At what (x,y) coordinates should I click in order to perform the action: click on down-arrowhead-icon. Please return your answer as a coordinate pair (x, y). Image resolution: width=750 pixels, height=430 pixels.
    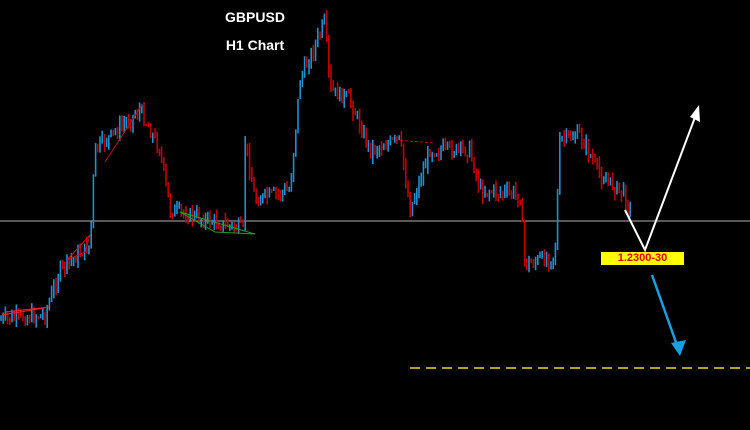
    Looking at the image, I should click on (678, 348).